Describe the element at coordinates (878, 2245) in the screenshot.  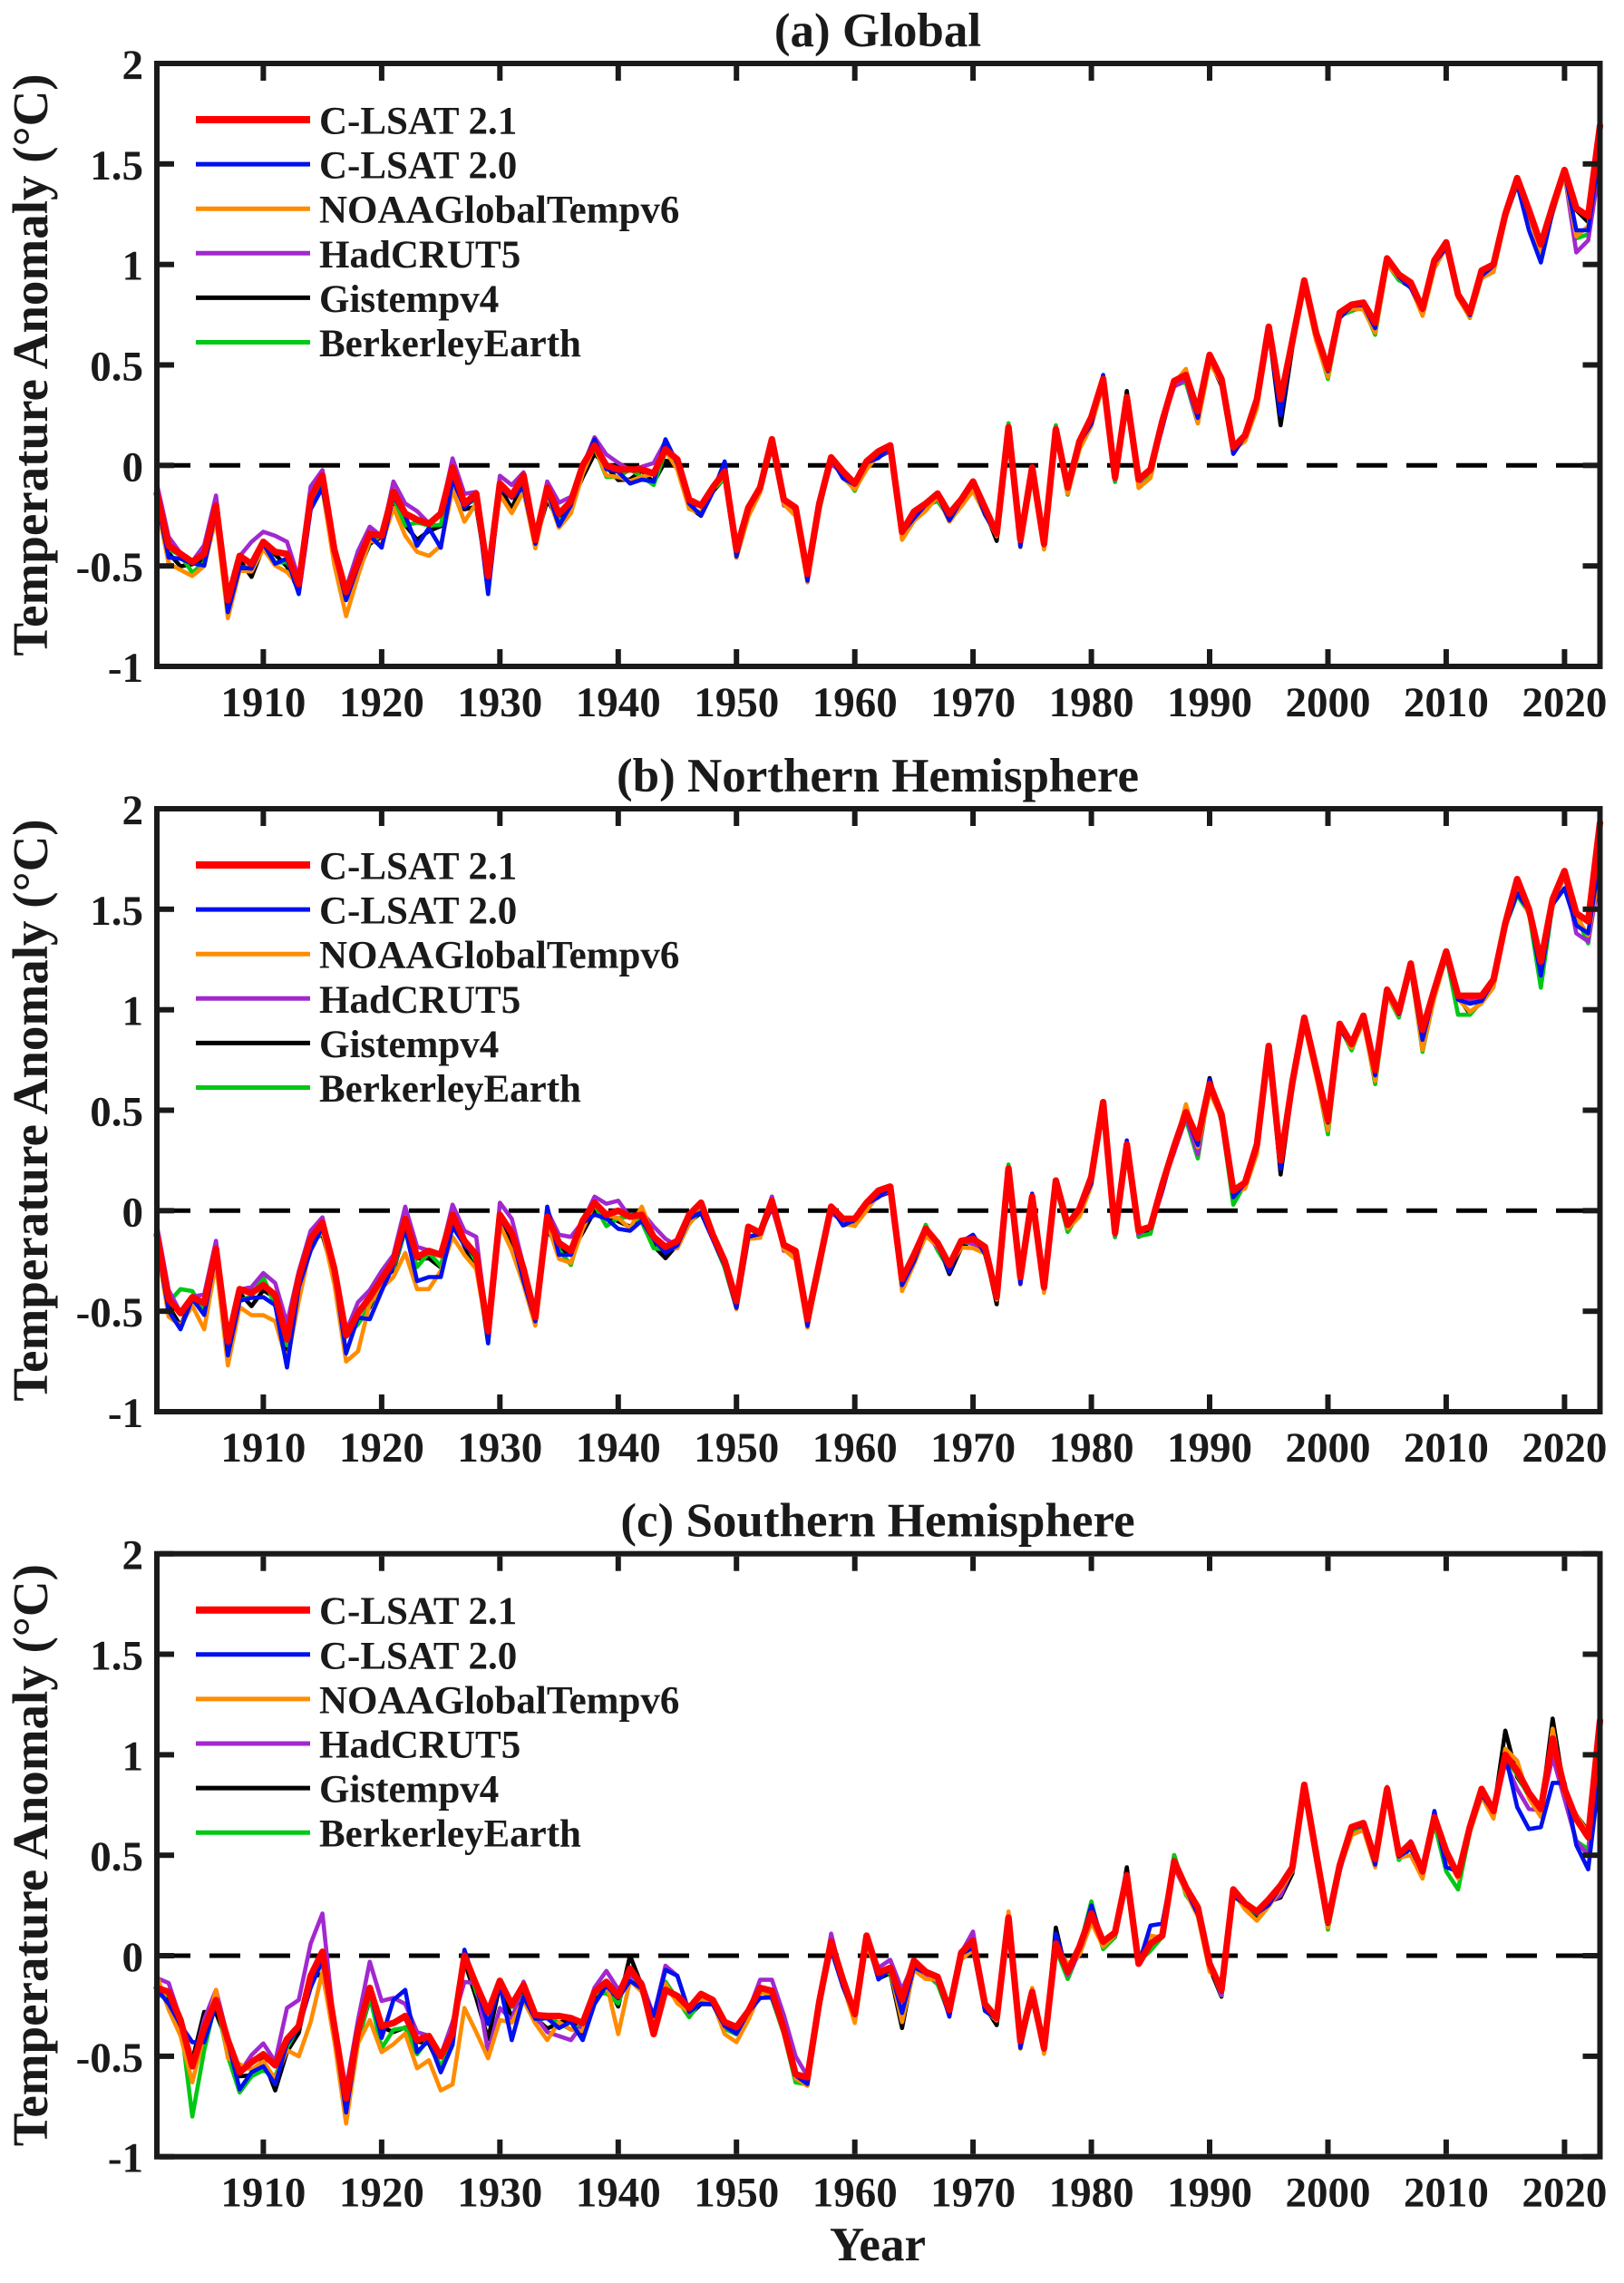
I see `svg-text: Year` at that location.